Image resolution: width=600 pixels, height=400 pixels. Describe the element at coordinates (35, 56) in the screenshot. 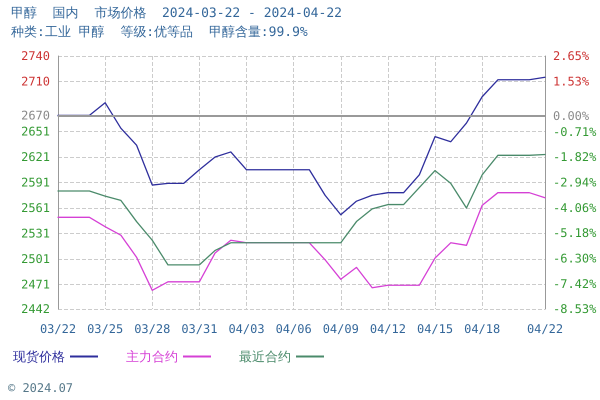

I see `y-tick-label: 2740` at that location.